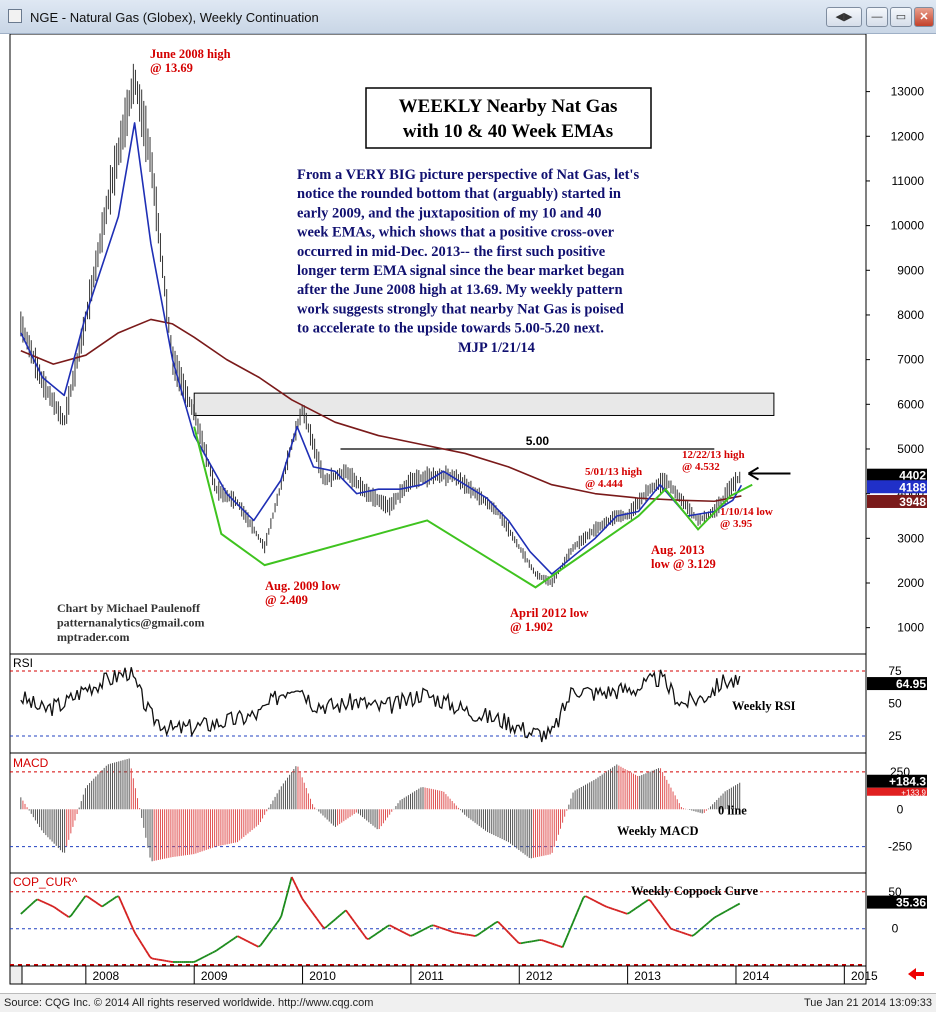 Image resolution: width=936 pixels, height=1012 pixels. I want to click on x-tick-label: 2012, so click(539, 976).